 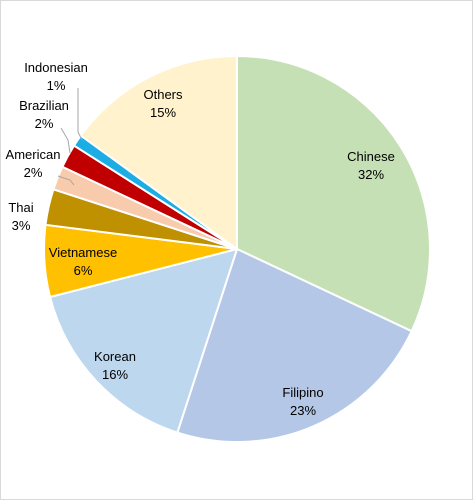 What do you see at coordinates (80, 114) in the screenshot?
I see `leader-line-indonesian` at bounding box center [80, 114].